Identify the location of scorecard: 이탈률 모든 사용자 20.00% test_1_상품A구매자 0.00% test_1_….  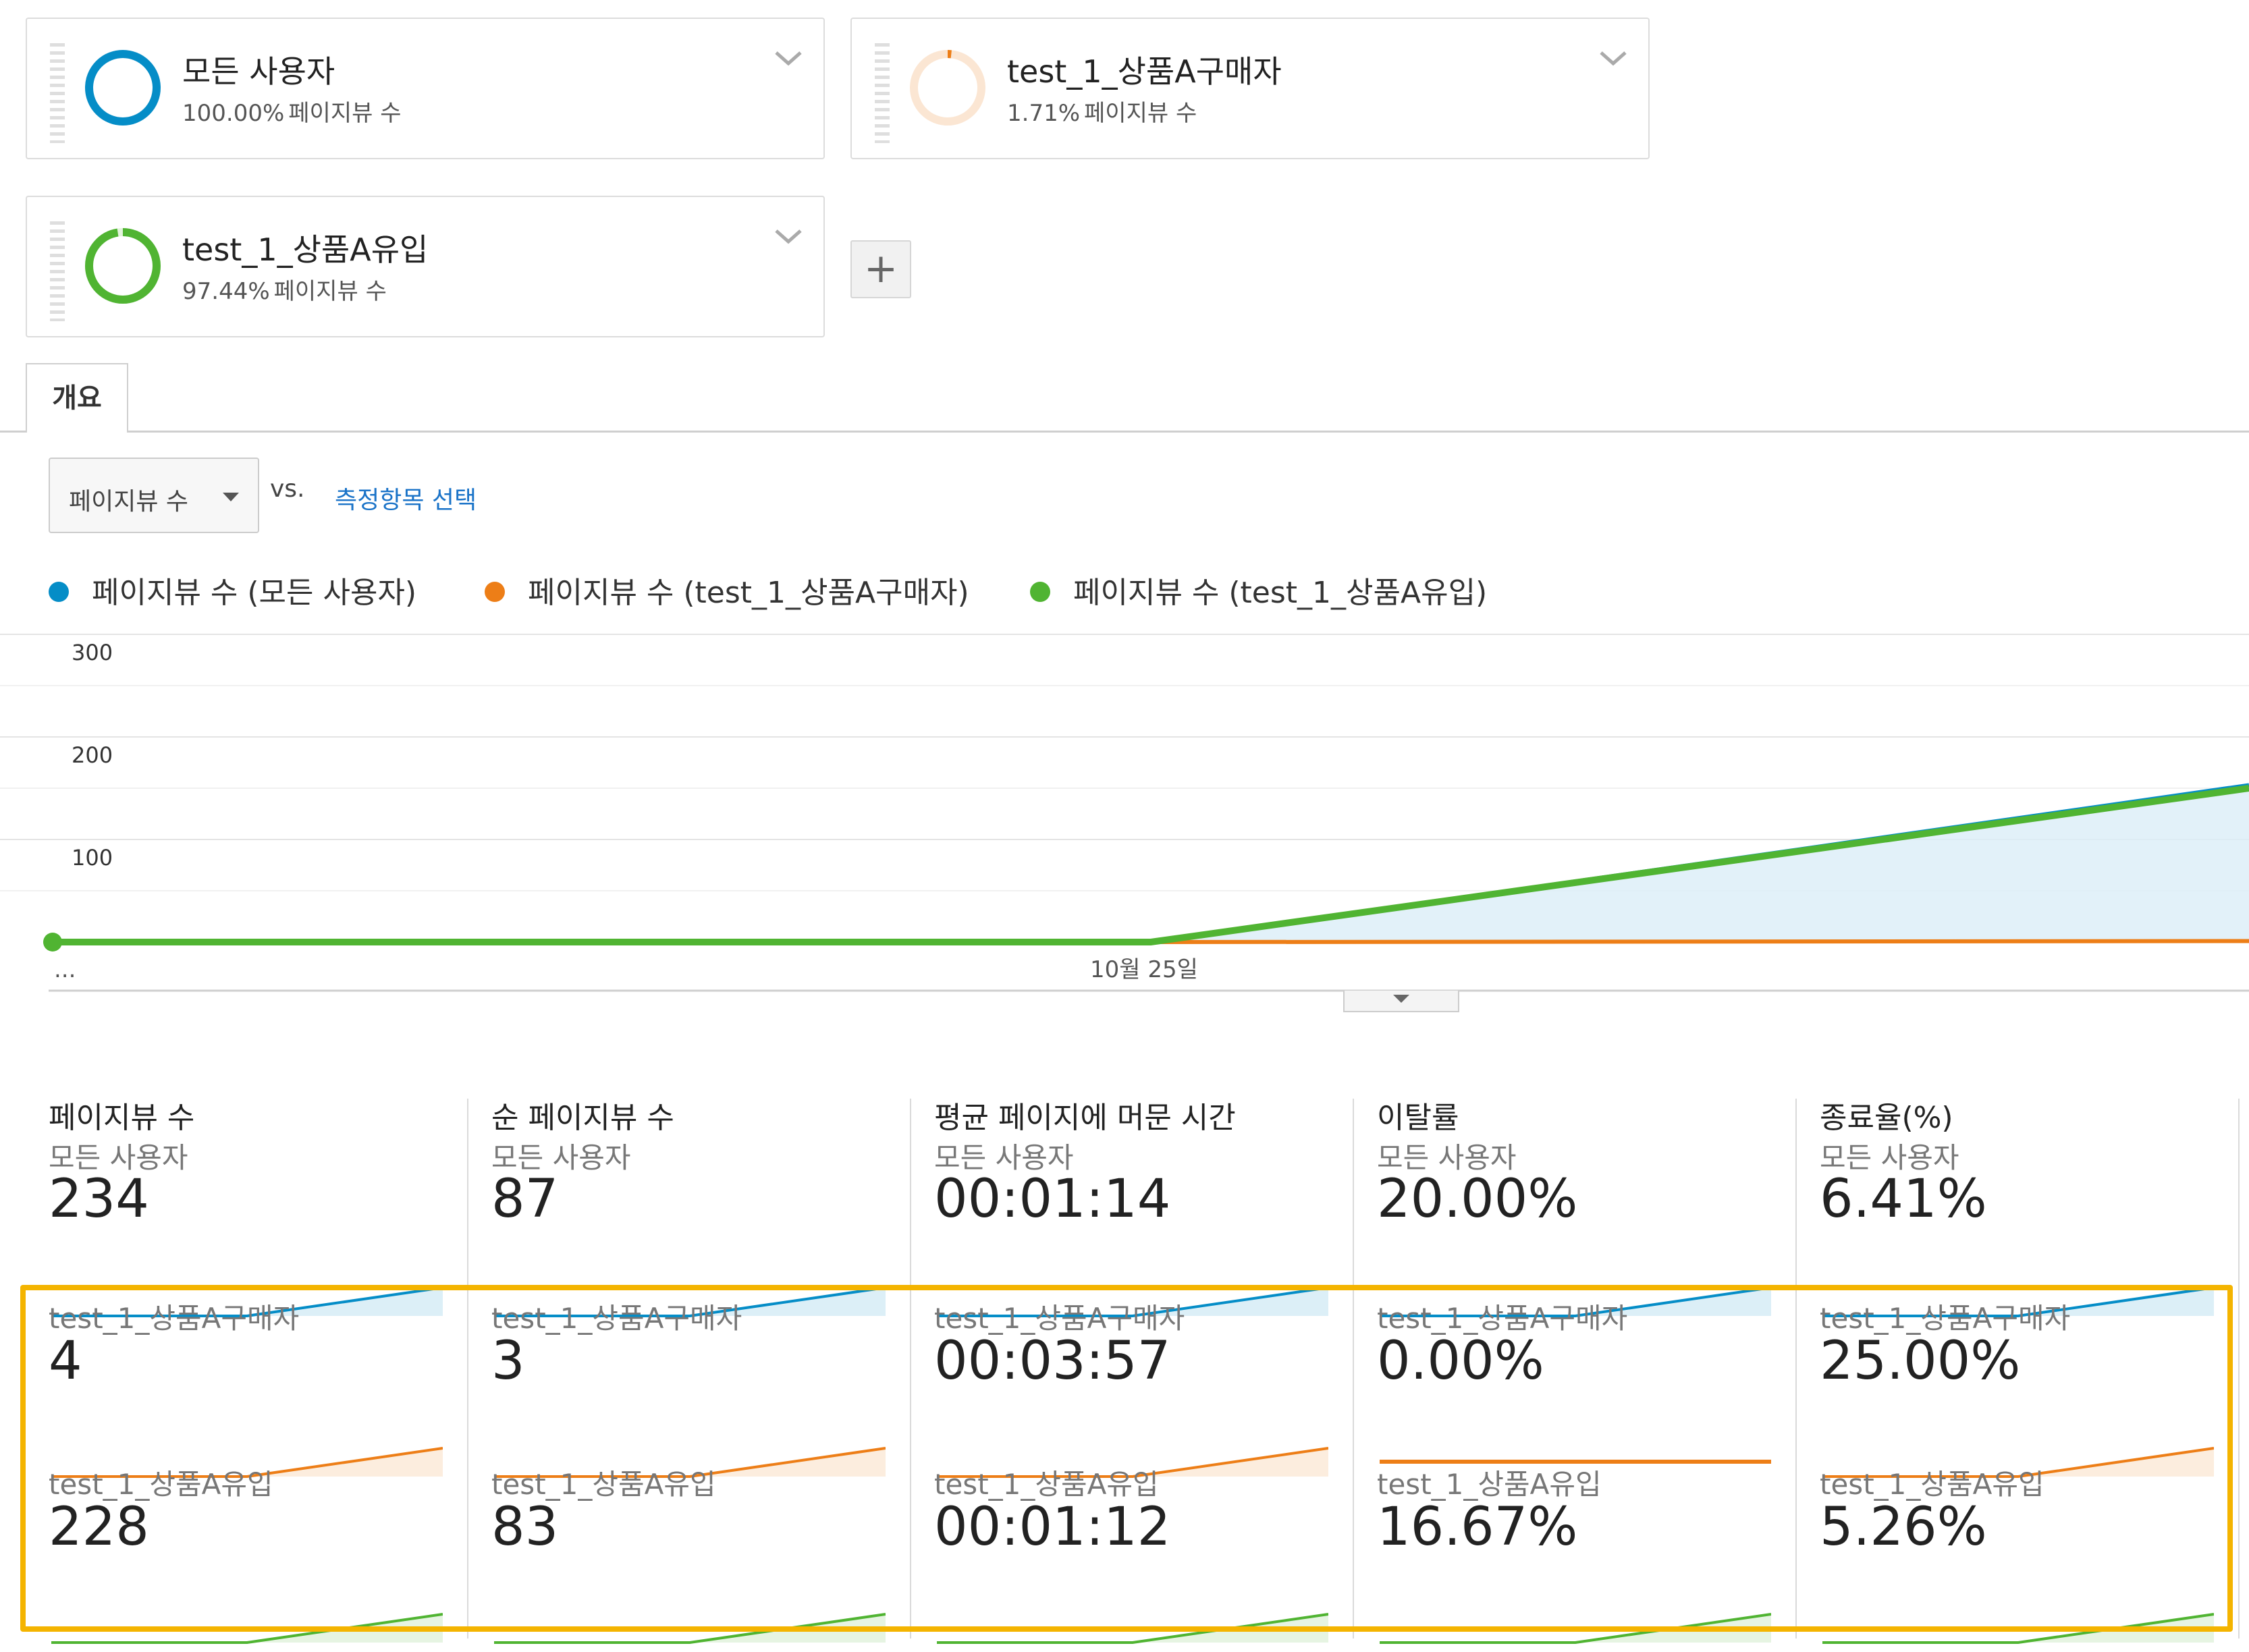
(1579, 1370).